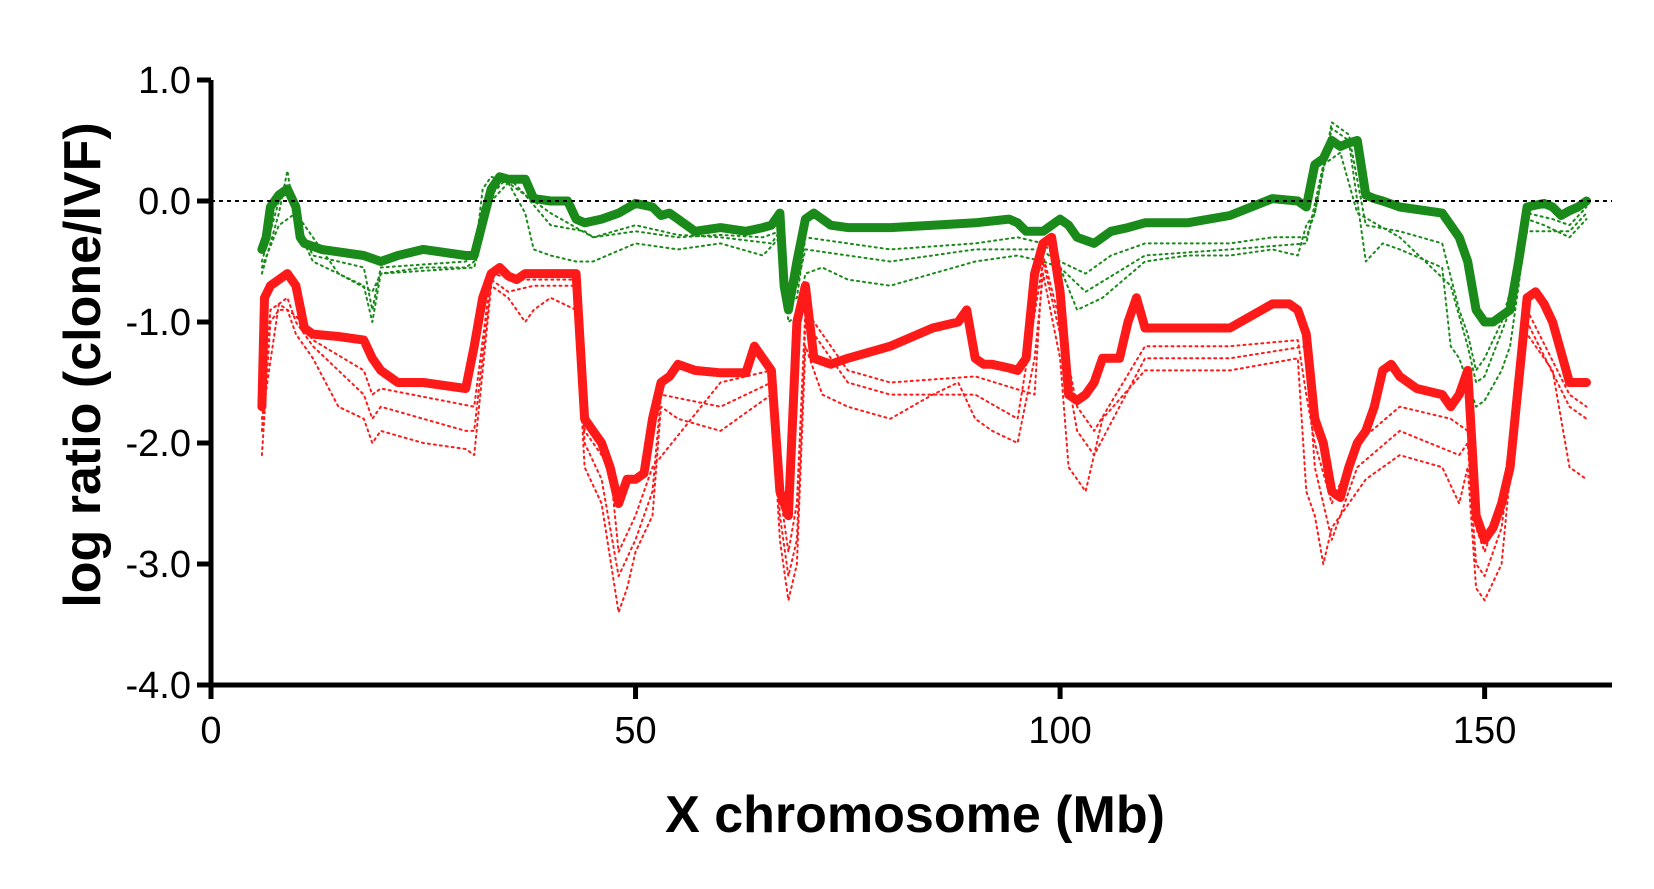 This screenshot has width=1654, height=889. What do you see at coordinates (164, 81) in the screenshot?
I see `y-tick-label: 1.0` at bounding box center [164, 81].